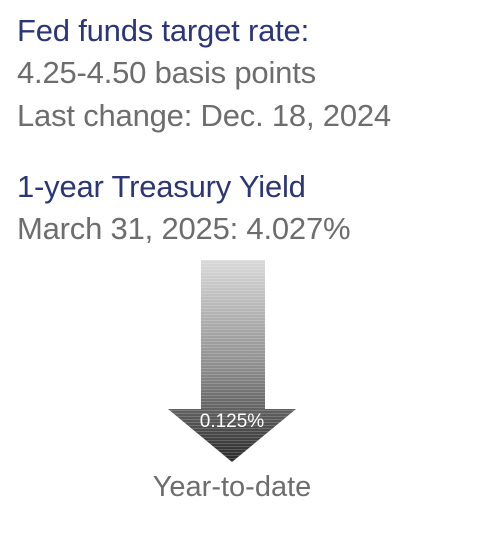 Image resolution: width=494 pixels, height=538 pixels. What do you see at coordinates (161, 186) in the screenshot?
I see `treasury-title: 1-year Treasury Yield` at bounding box center [161, 186].